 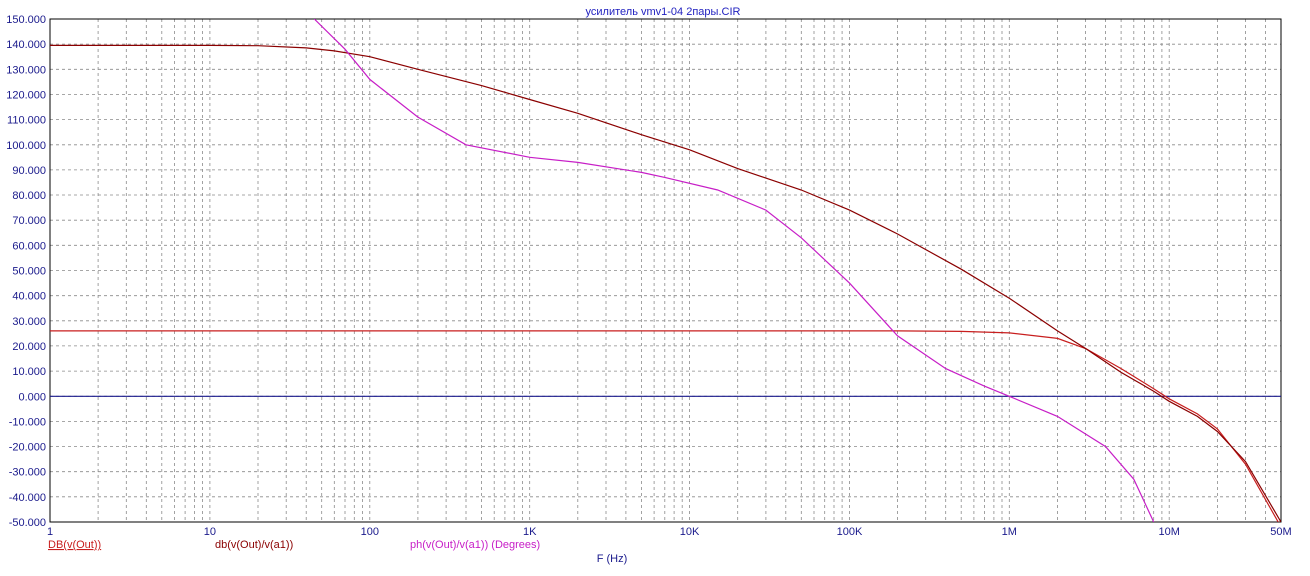 What do you see at coordinates (475, 545) in the screenshot?
I see `legend-entry-3: ph(v(Out)/v(a1)) (Degrees)` at bounding box center [475, 545].